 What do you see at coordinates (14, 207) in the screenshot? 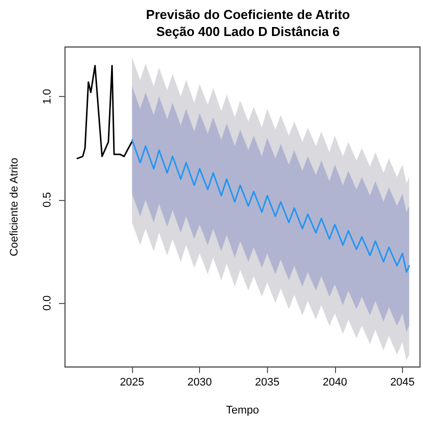
I see `y-axis-title: Coeficiente de Atrito` at bounding box center [14, 207].